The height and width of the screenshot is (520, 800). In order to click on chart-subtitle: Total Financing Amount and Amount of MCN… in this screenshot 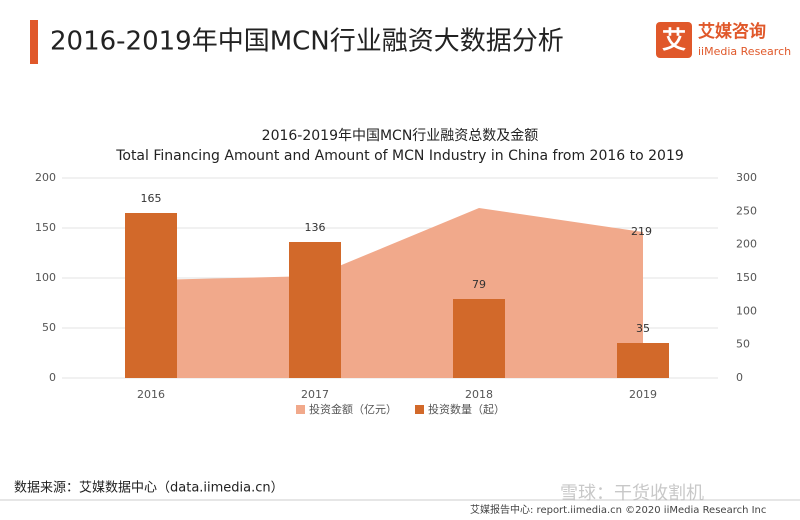, I will do `click(399, 156)`.